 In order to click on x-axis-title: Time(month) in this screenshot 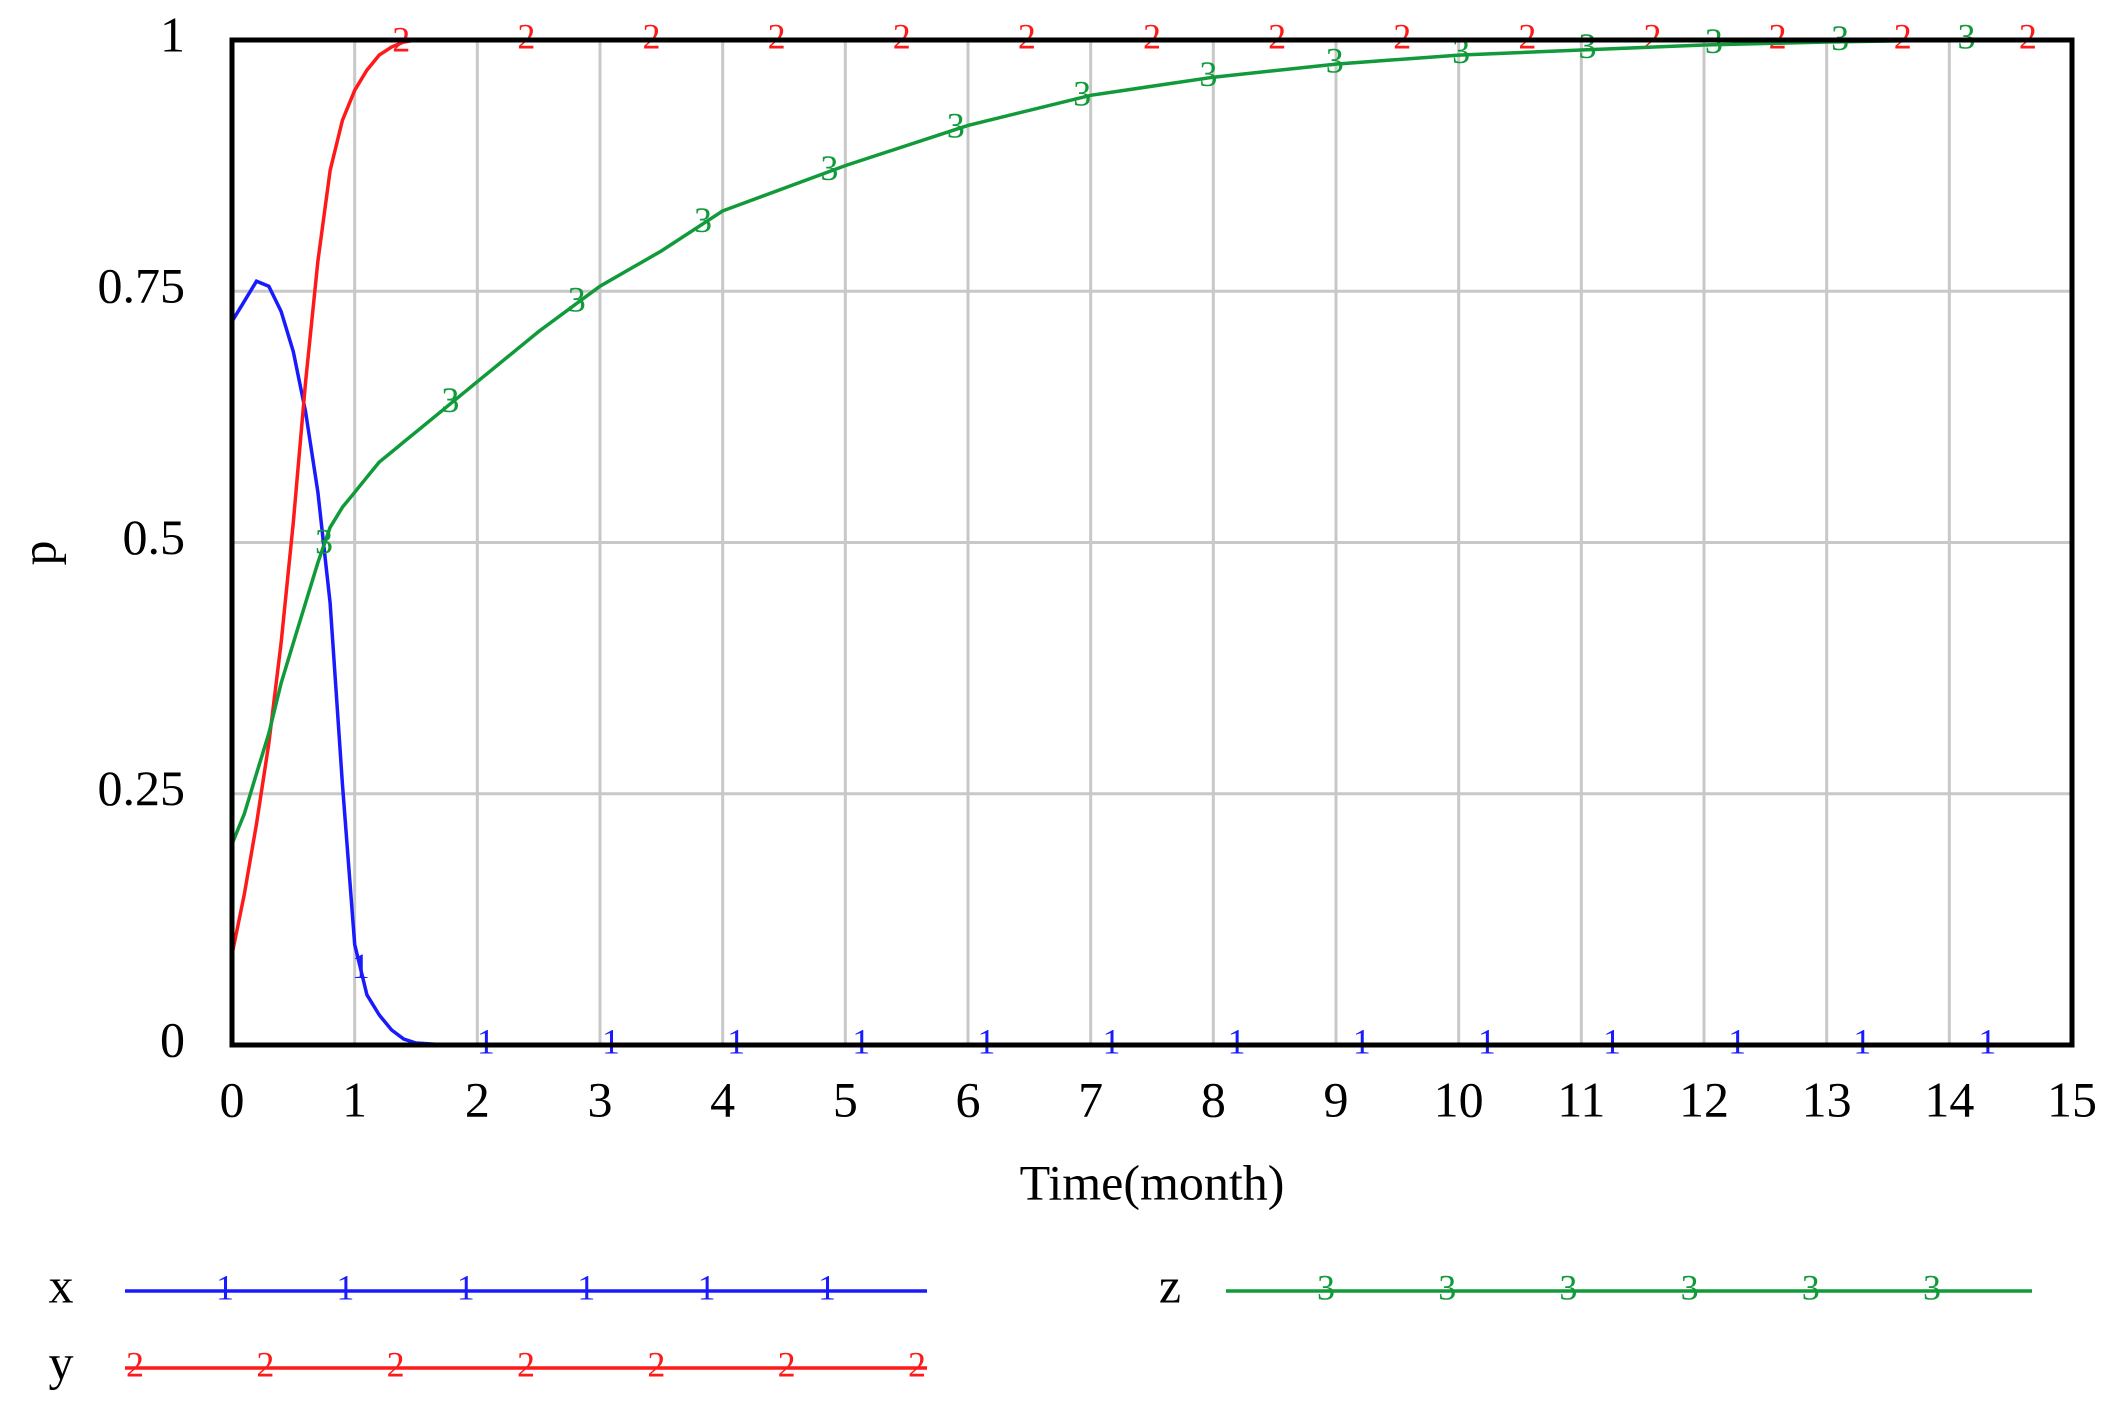, I will do `click(1152, 1182)`.